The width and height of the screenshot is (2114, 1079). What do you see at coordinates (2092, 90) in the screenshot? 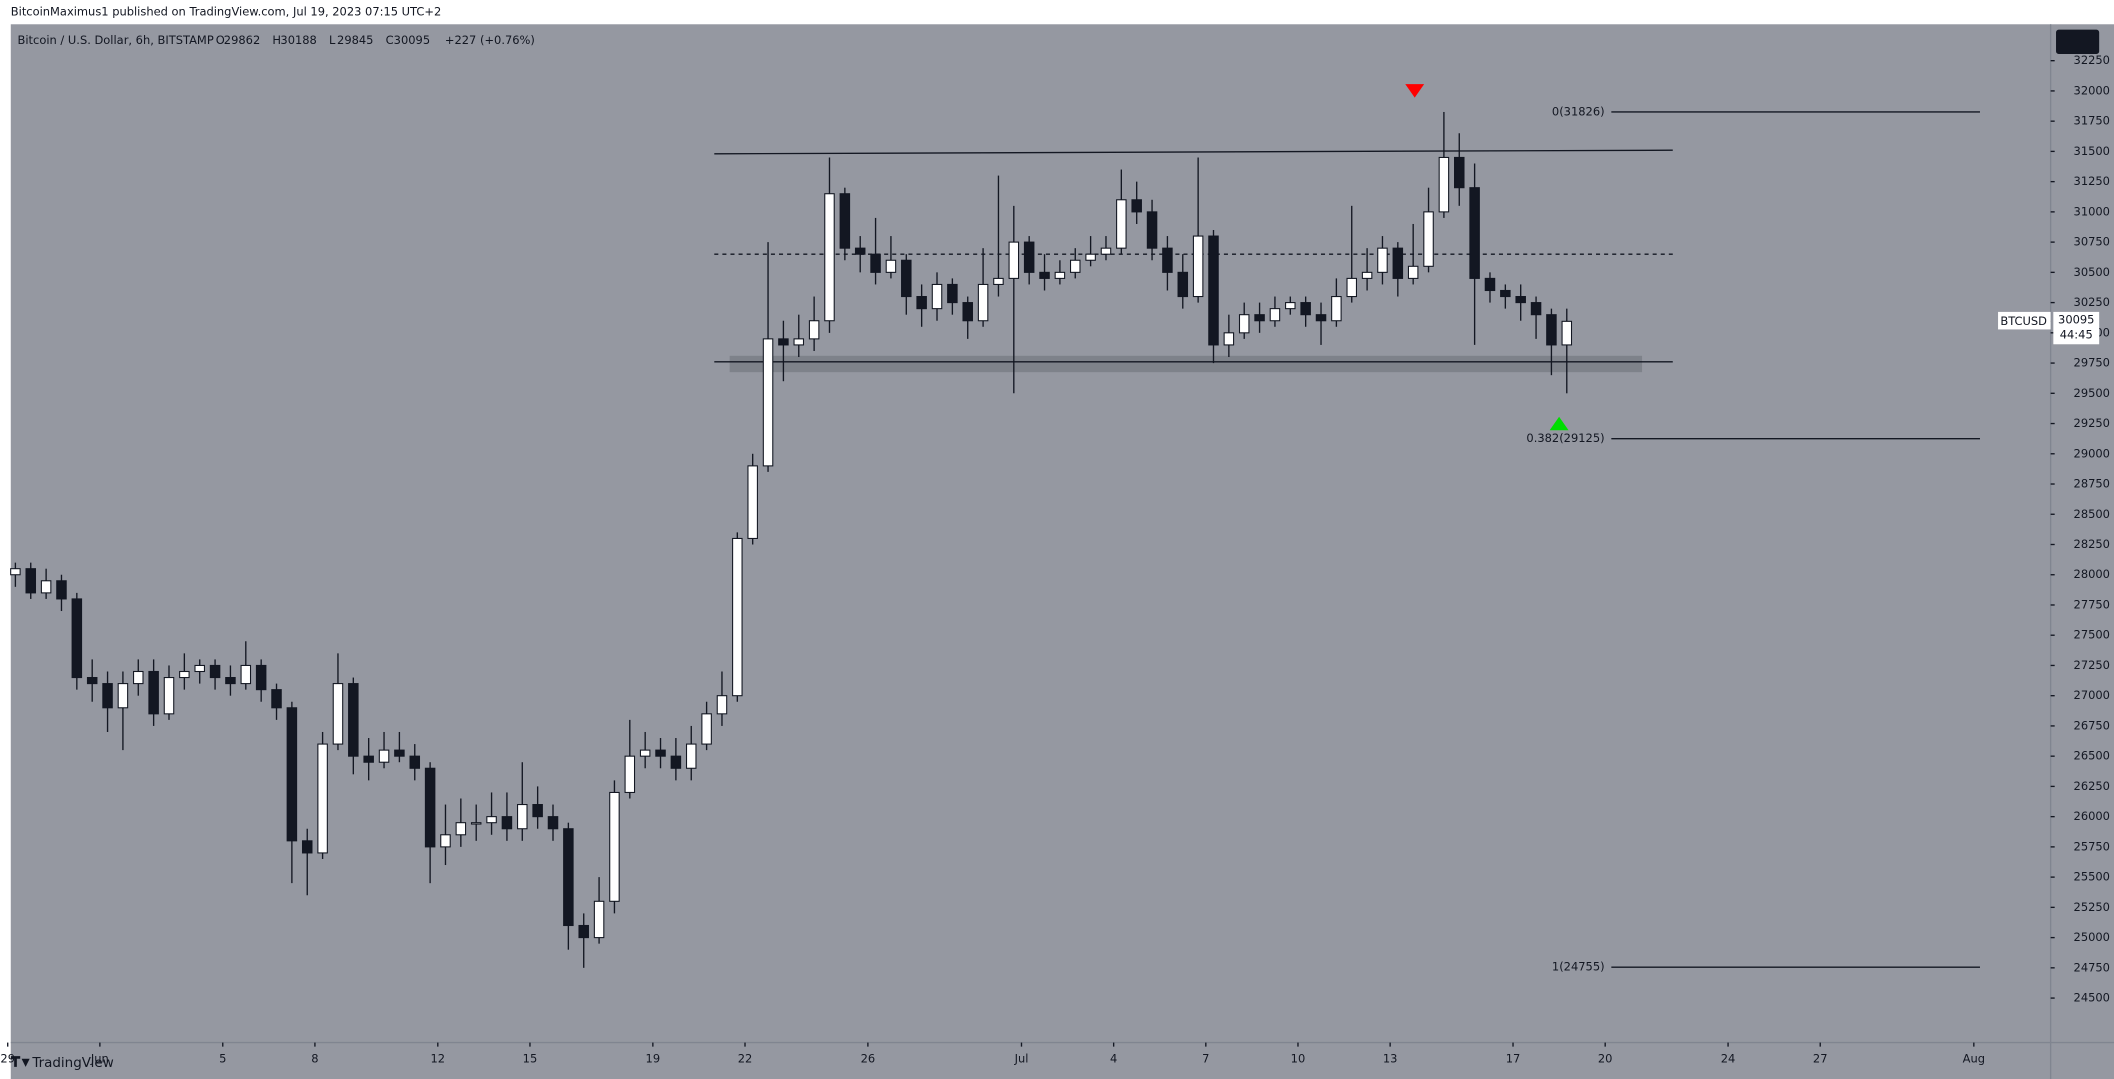
I see `y-tick-label: 32000` at bounding box center [2092, 90].